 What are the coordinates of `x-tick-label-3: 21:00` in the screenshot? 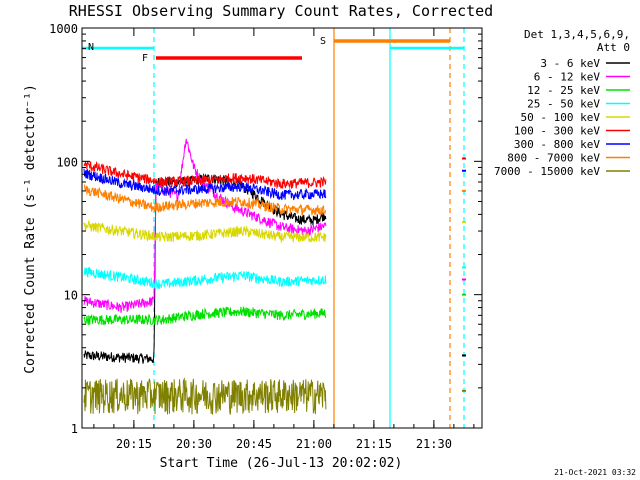 It's located at (314, 444).